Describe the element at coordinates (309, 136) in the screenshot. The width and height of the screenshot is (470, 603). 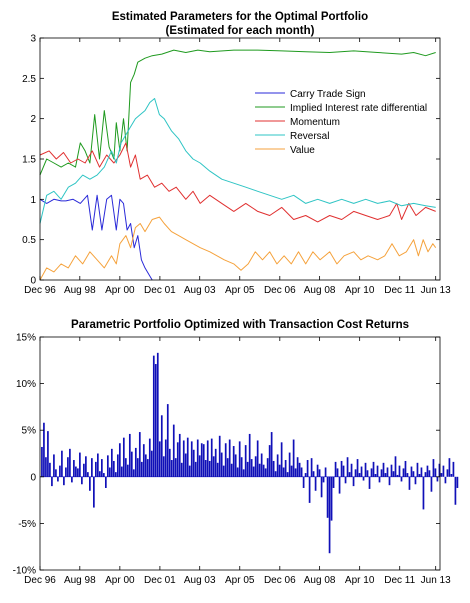
I see `legend-label: Reversal` at that location.